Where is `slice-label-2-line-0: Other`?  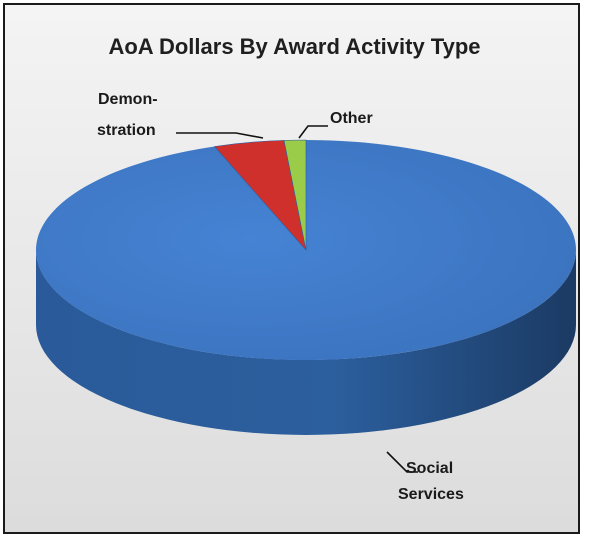 slice-label-2-line-0: Other is located at coordinates (351, 118).